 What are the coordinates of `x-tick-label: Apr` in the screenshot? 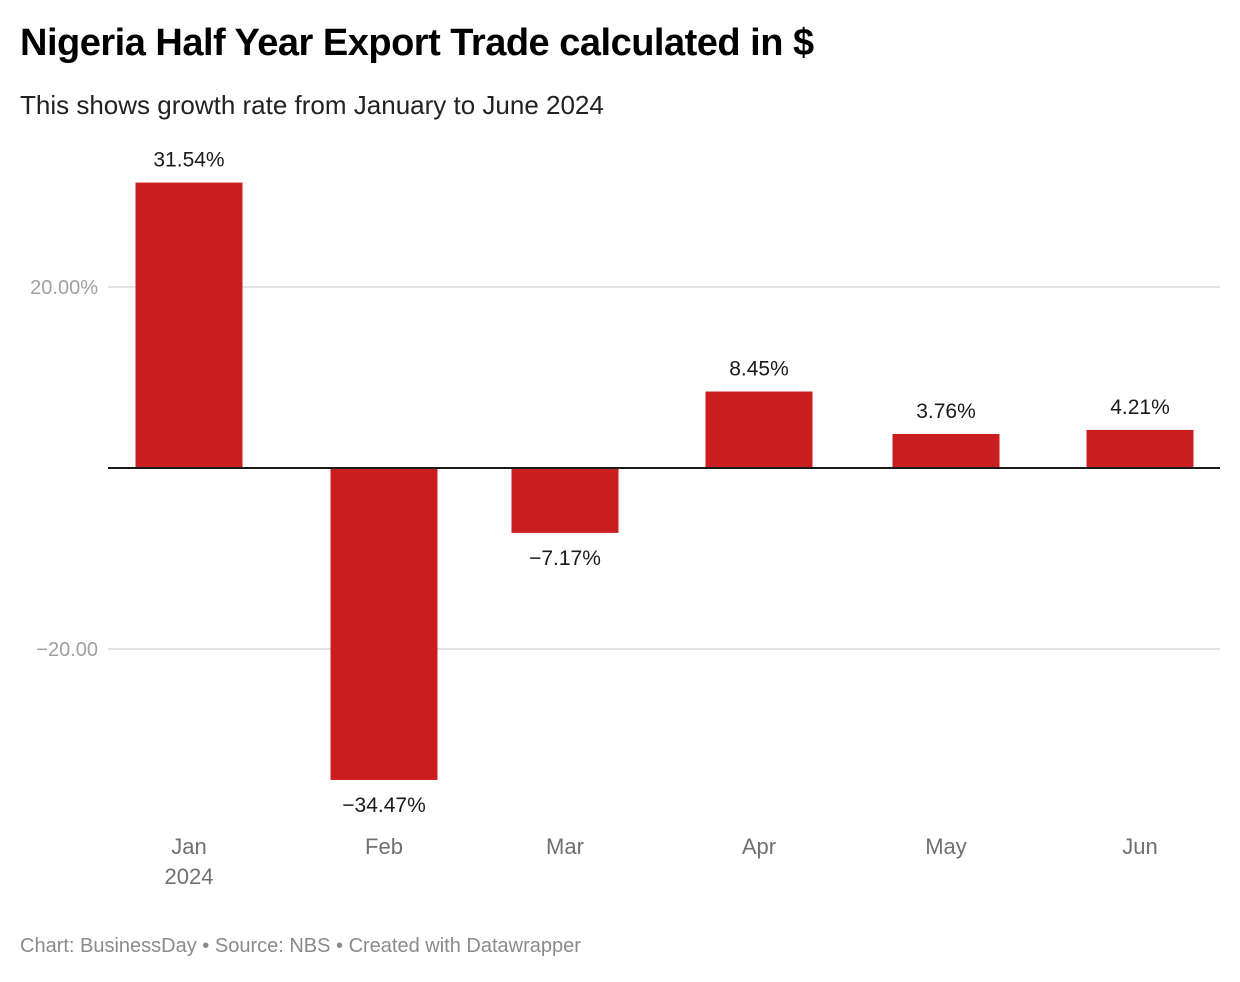 It's located at (759, 846).